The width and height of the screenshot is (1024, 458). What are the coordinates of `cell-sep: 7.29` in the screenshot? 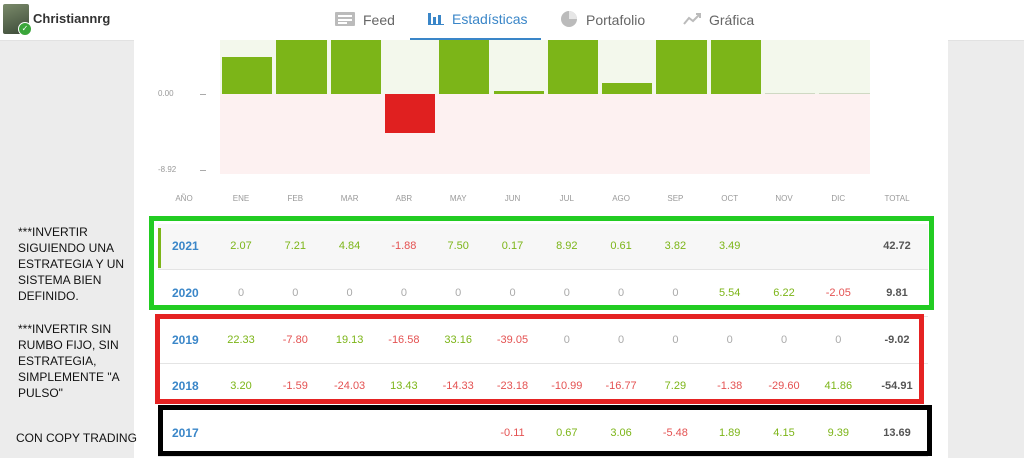 It's located at (675, 386).